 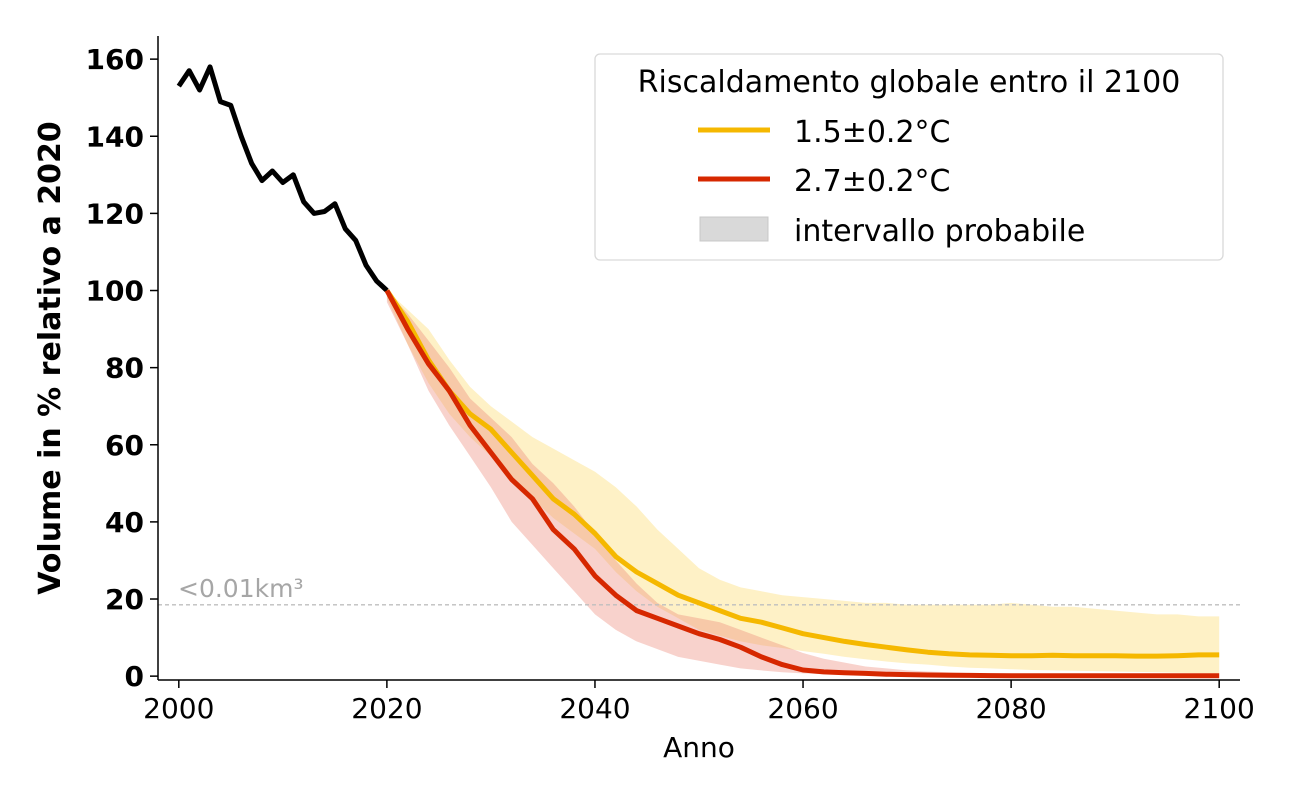 What do you see at coordinates (802, 708) in the screenshot?
I see `x-tick-label: 2060` at bounding box center [802, 708].